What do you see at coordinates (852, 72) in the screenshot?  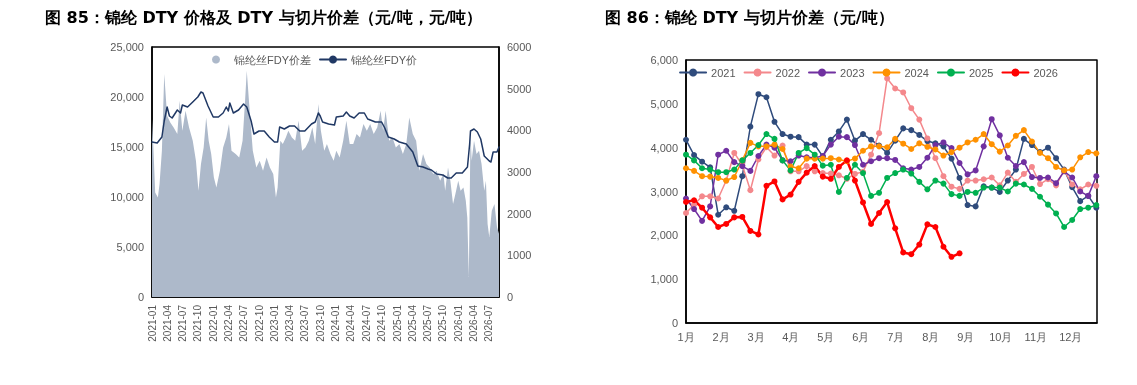 I see `legend-label: 2023` at bounding box center [852, 72].